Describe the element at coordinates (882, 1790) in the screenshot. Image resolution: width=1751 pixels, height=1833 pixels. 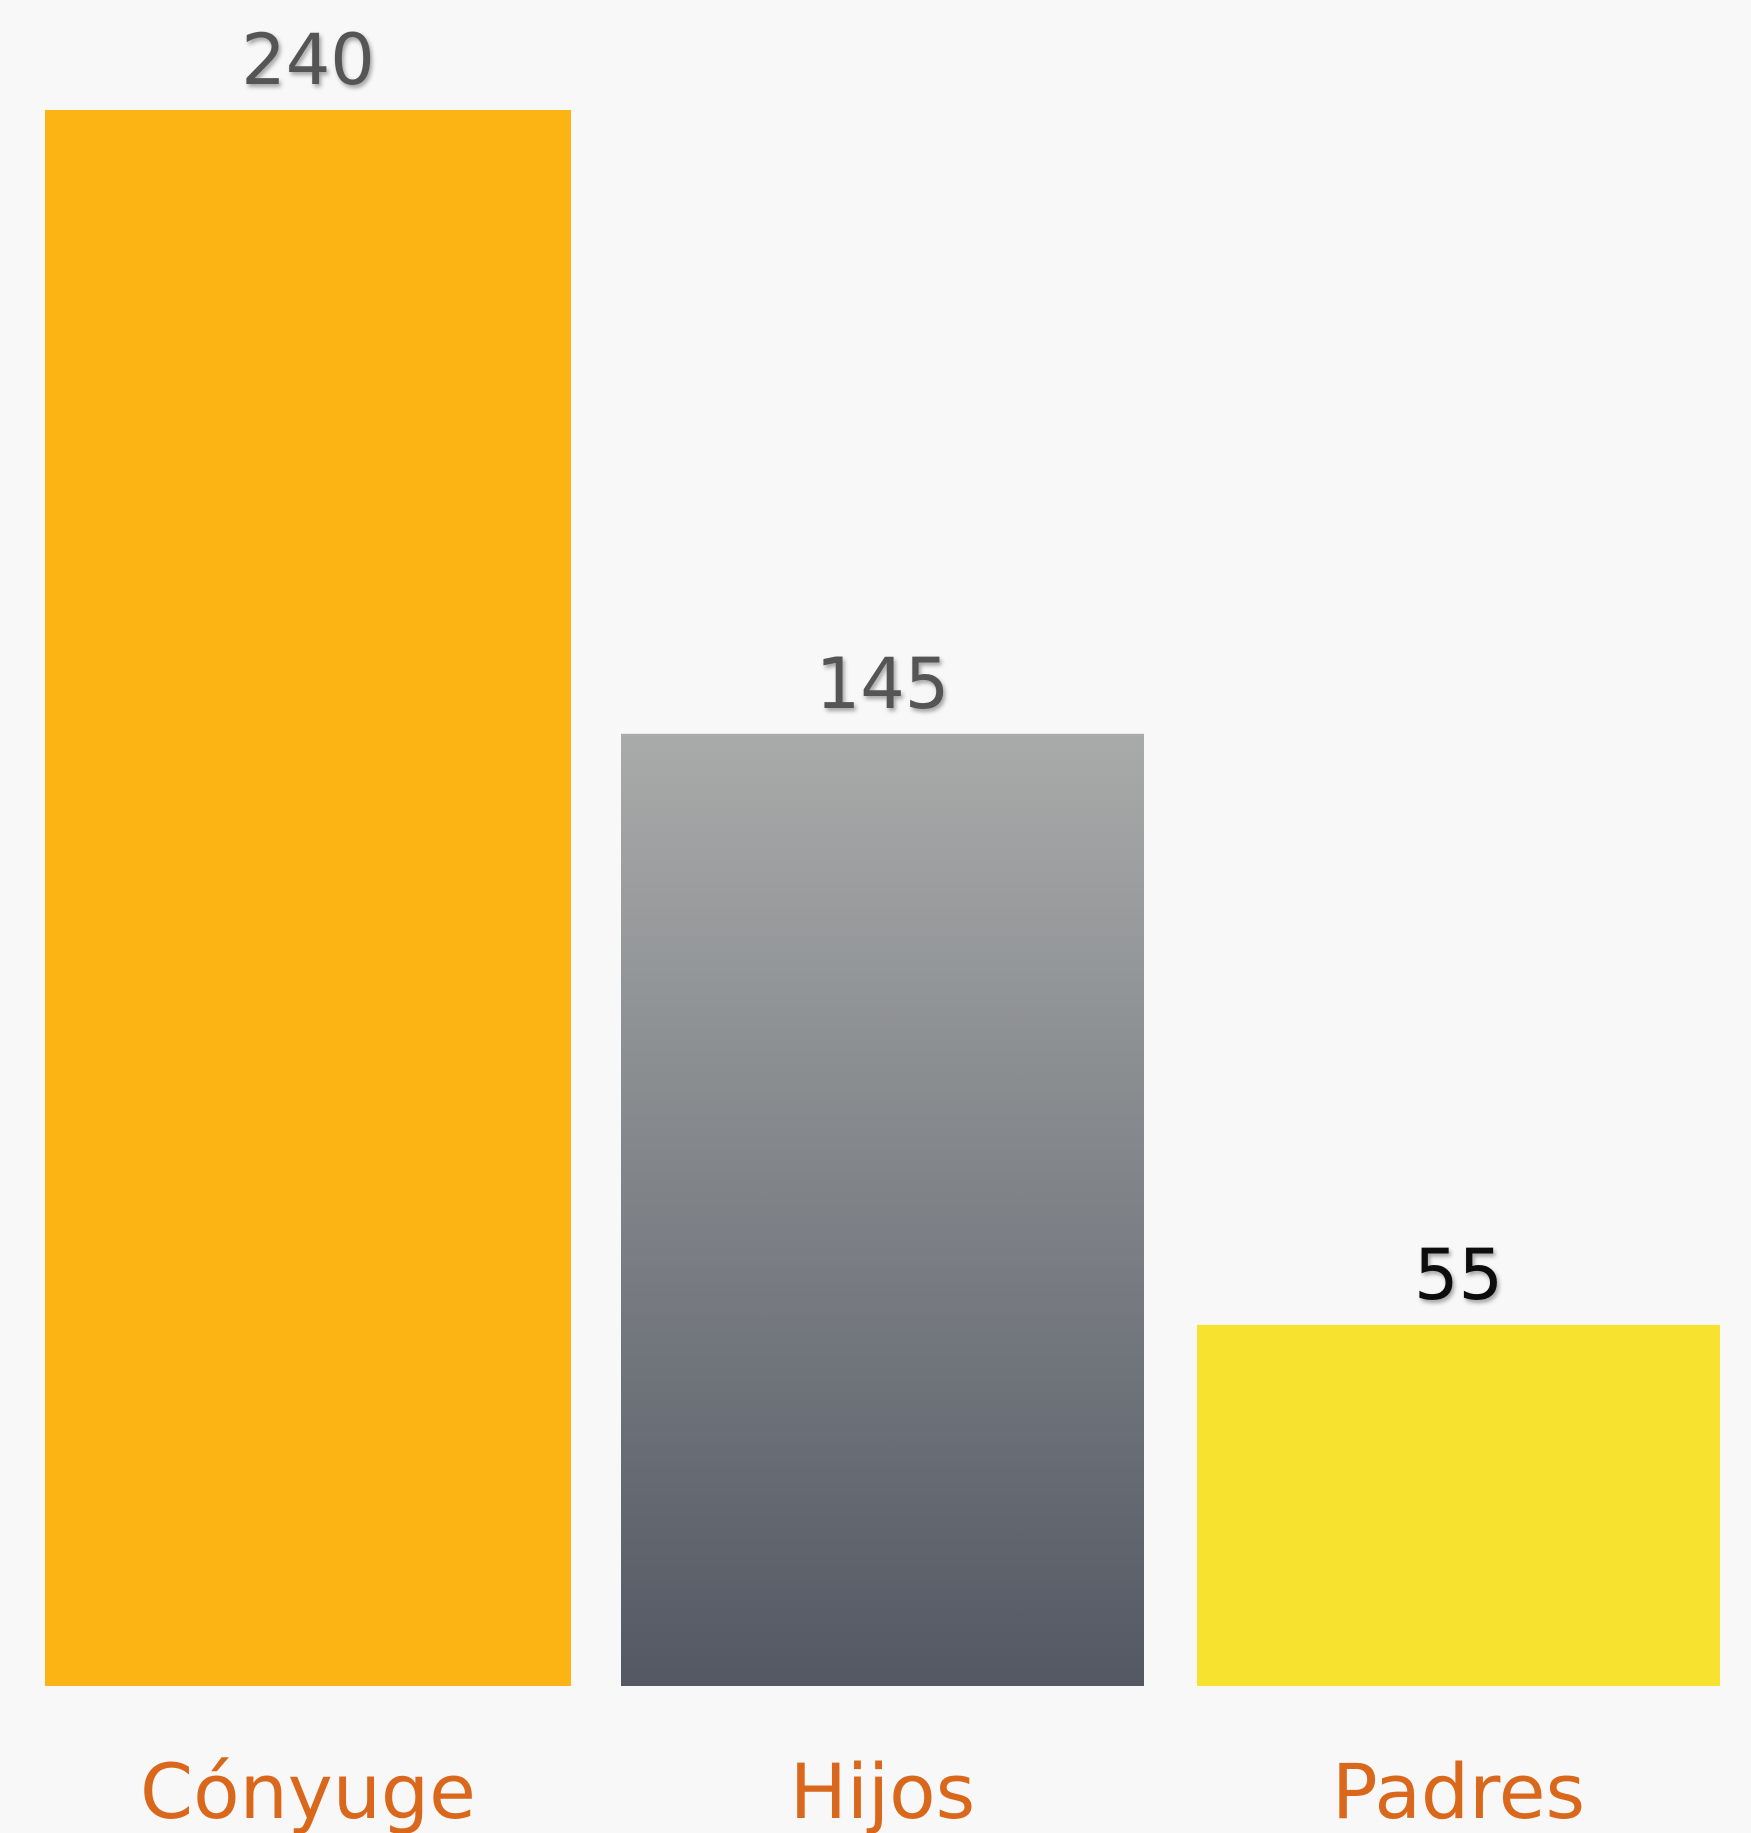
I see `category-label-hijos: Hijos` at that location.